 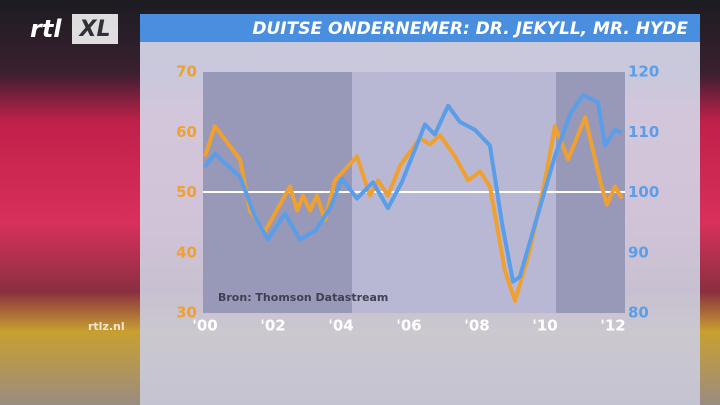 What do you see at coordinates (643, 72) in the screenshot?
I see `y2-tick-label: 120` at bounding box center [643, 72].